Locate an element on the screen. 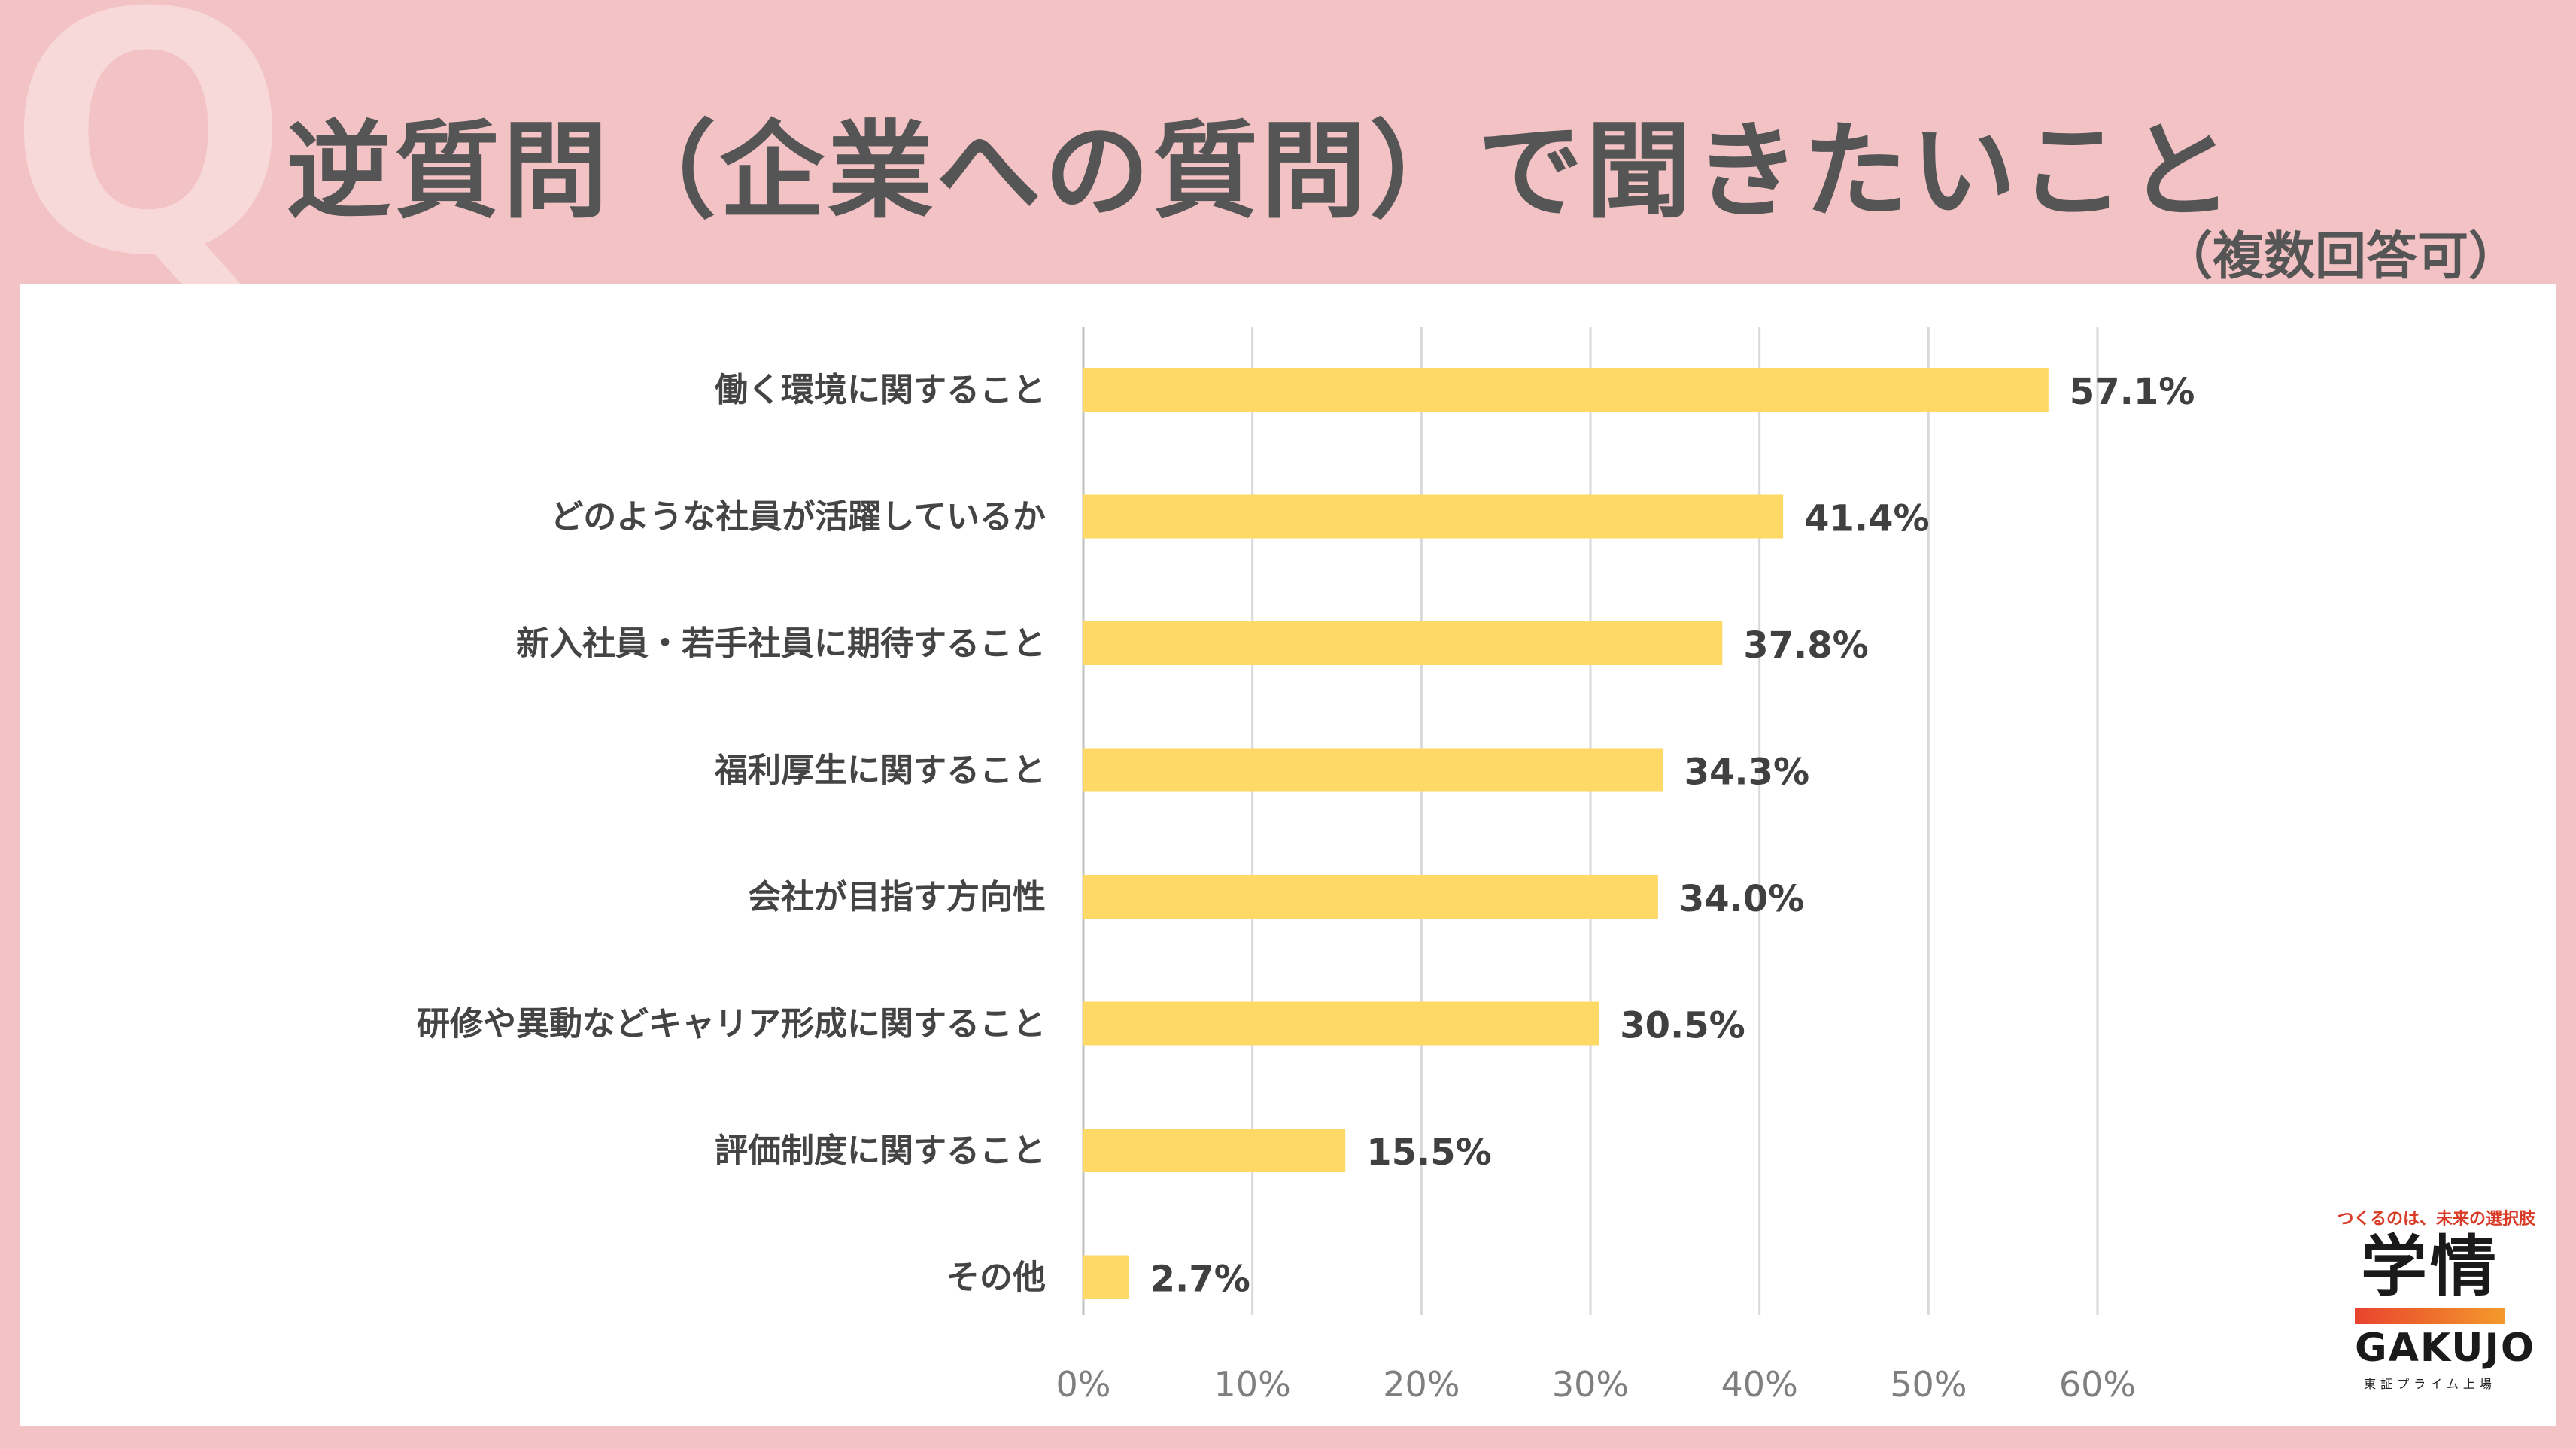  category-label: 会社が目指す方向性 is located at coordinates (897, 897).